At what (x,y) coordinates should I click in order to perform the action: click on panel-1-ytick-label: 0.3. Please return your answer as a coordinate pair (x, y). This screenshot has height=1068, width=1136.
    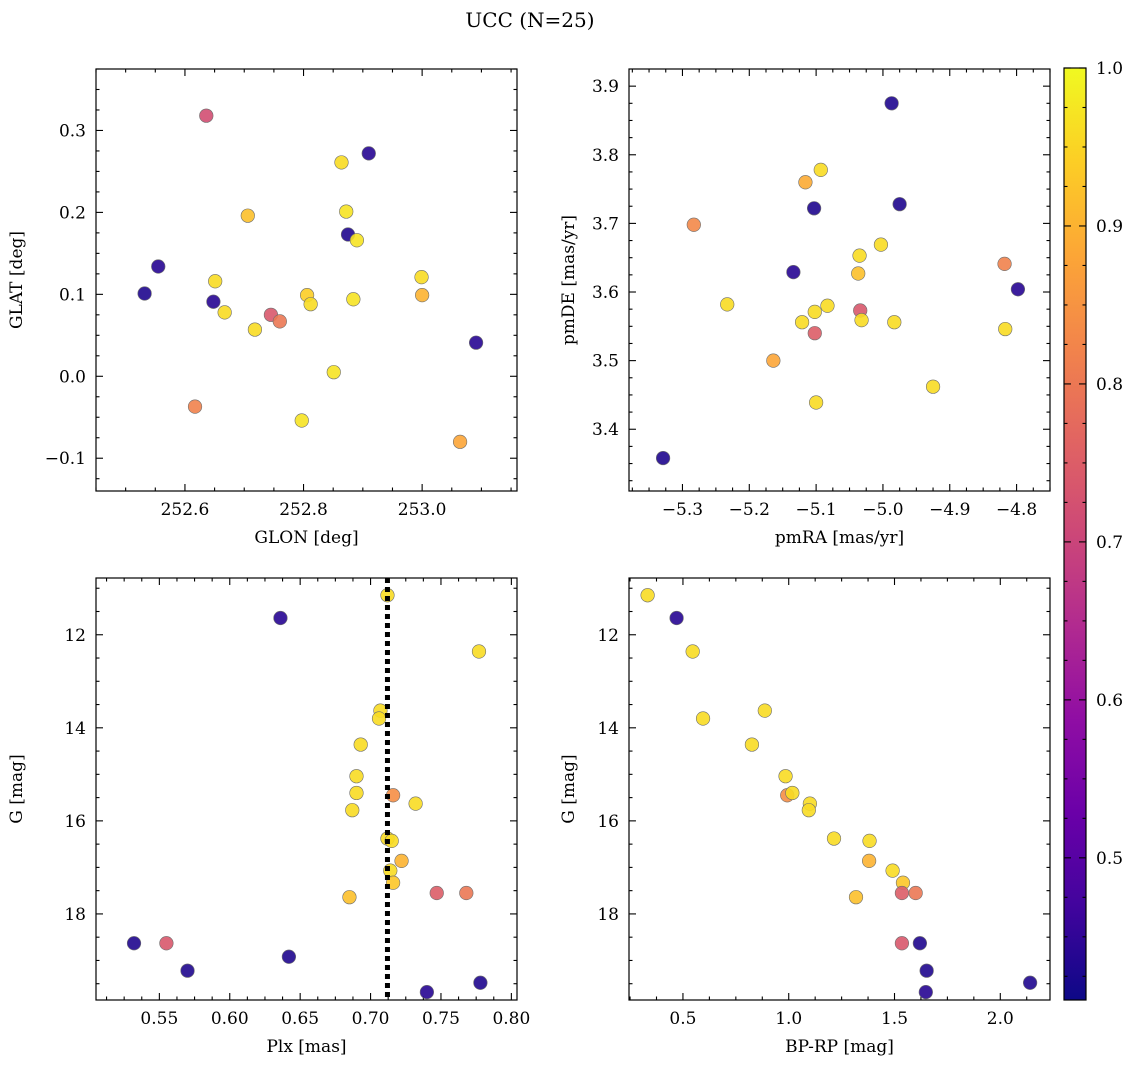
    Looking at the image, I should click on (72, 131).